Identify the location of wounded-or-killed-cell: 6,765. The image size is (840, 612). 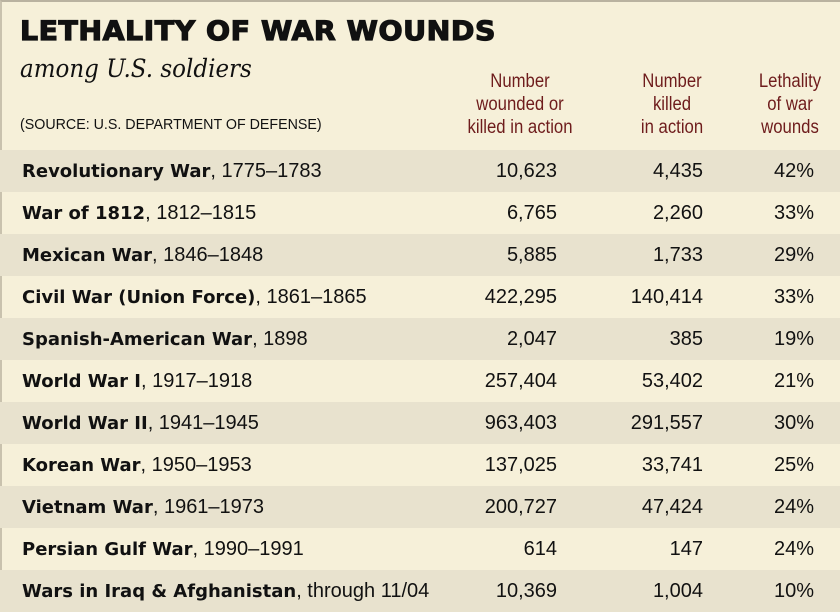
(531, 213).